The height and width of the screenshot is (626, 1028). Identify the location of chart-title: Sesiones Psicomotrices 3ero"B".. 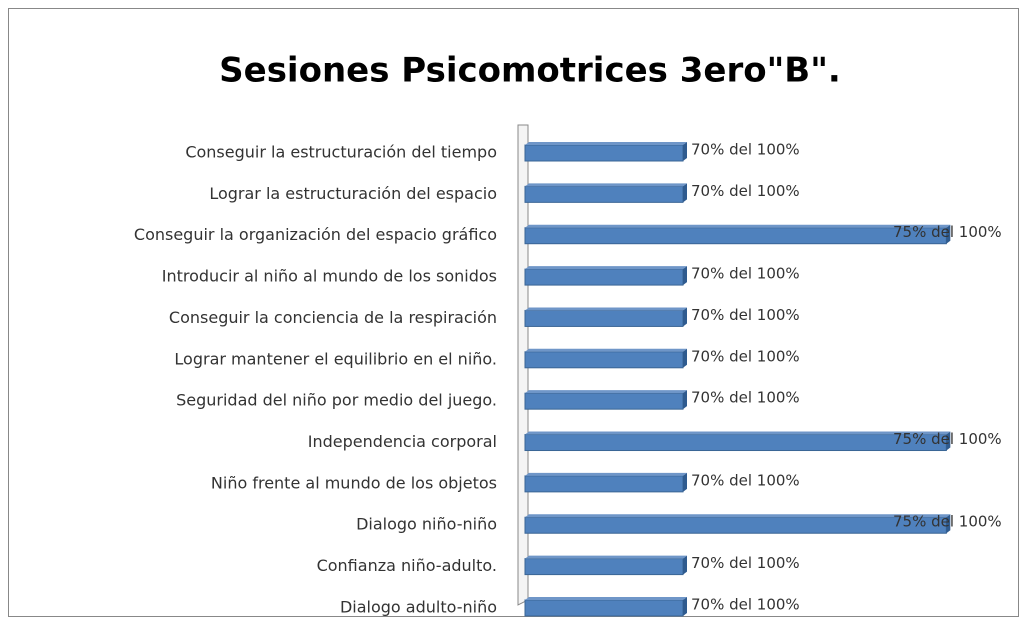
(530, 71).